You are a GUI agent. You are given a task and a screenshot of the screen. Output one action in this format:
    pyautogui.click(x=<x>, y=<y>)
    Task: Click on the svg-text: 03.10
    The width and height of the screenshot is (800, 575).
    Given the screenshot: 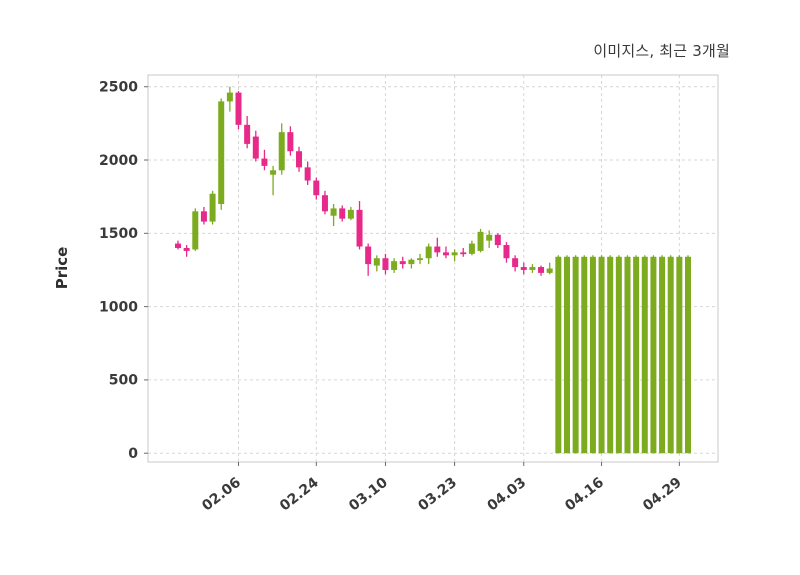 What is the action you would take?
    pyautogui.click(x=368, y=494)
    